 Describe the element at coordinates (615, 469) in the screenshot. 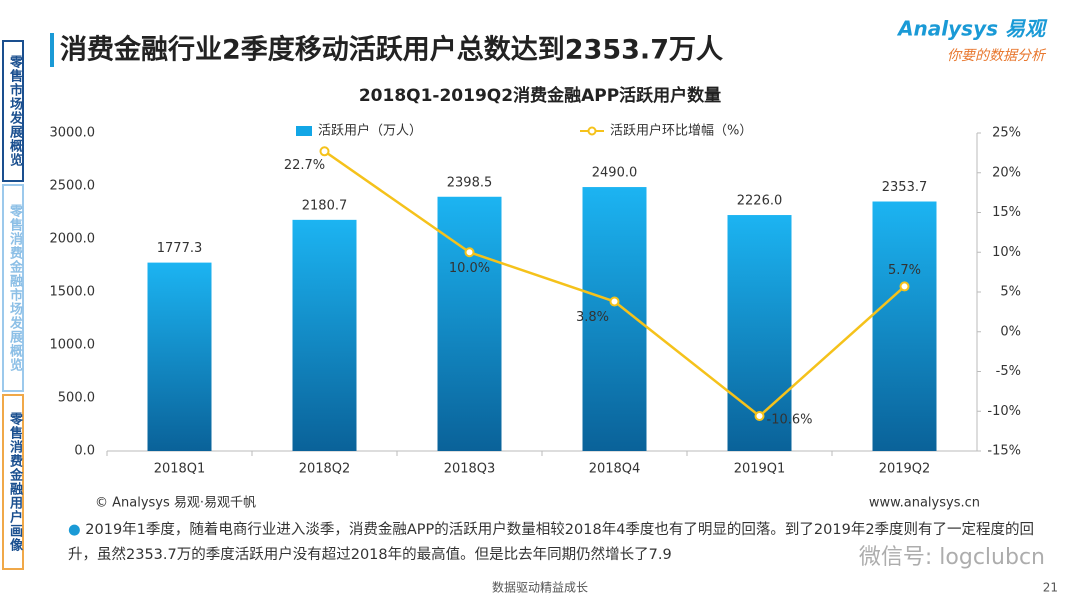

I see `x-tick-label: 2018Q4` at that location.